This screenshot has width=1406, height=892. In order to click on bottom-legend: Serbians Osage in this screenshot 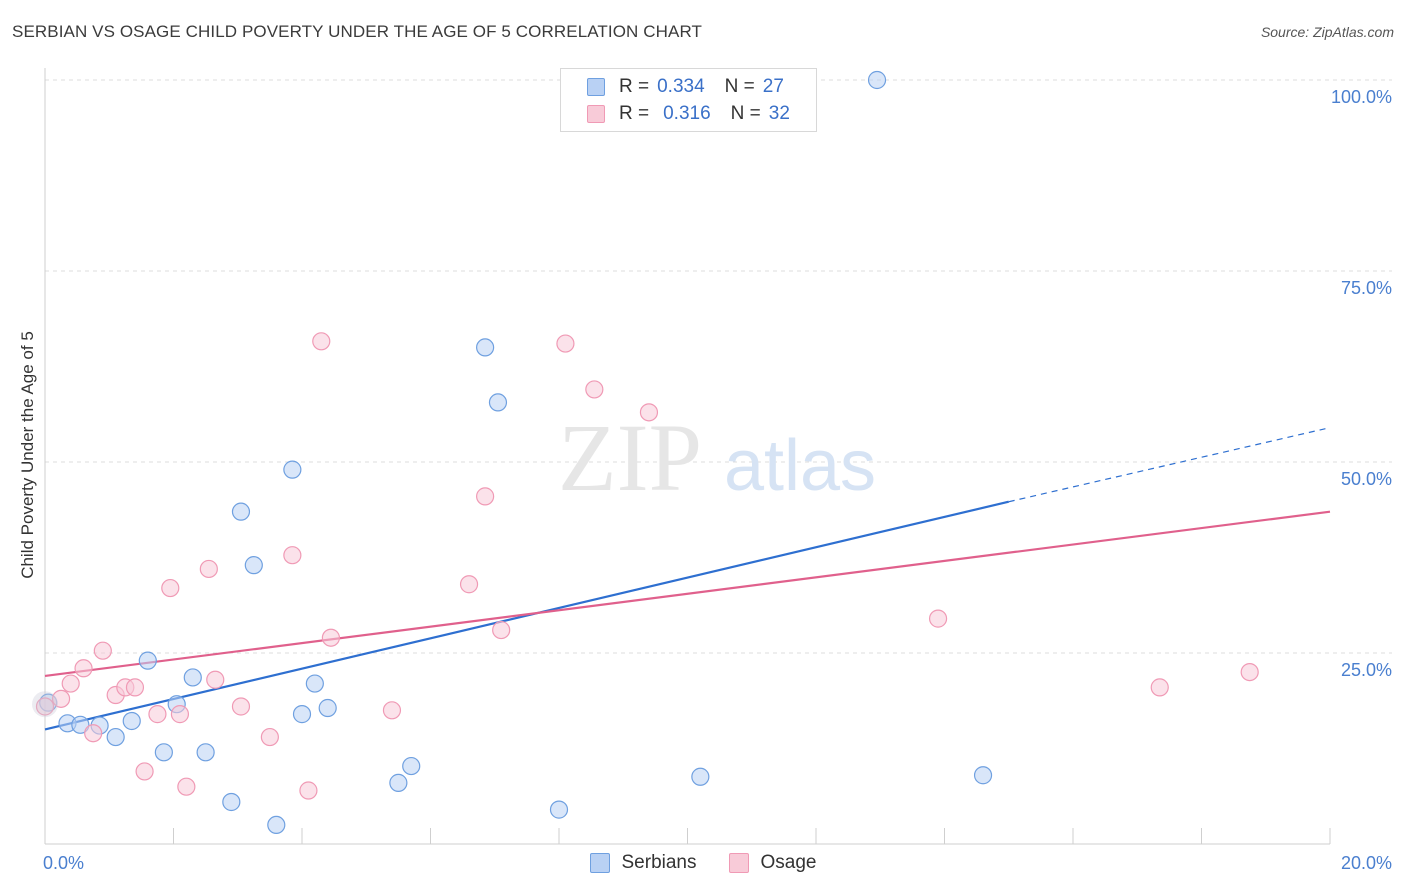, I will do `click(703, 863)`.